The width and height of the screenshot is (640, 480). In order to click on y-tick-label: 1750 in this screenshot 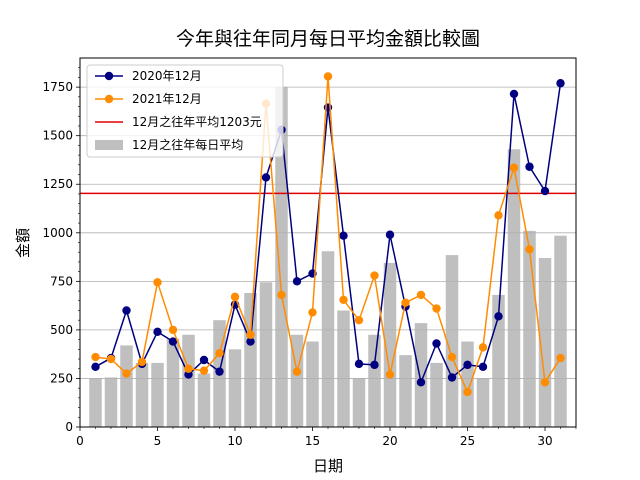, I will do `click(57, 87)`.